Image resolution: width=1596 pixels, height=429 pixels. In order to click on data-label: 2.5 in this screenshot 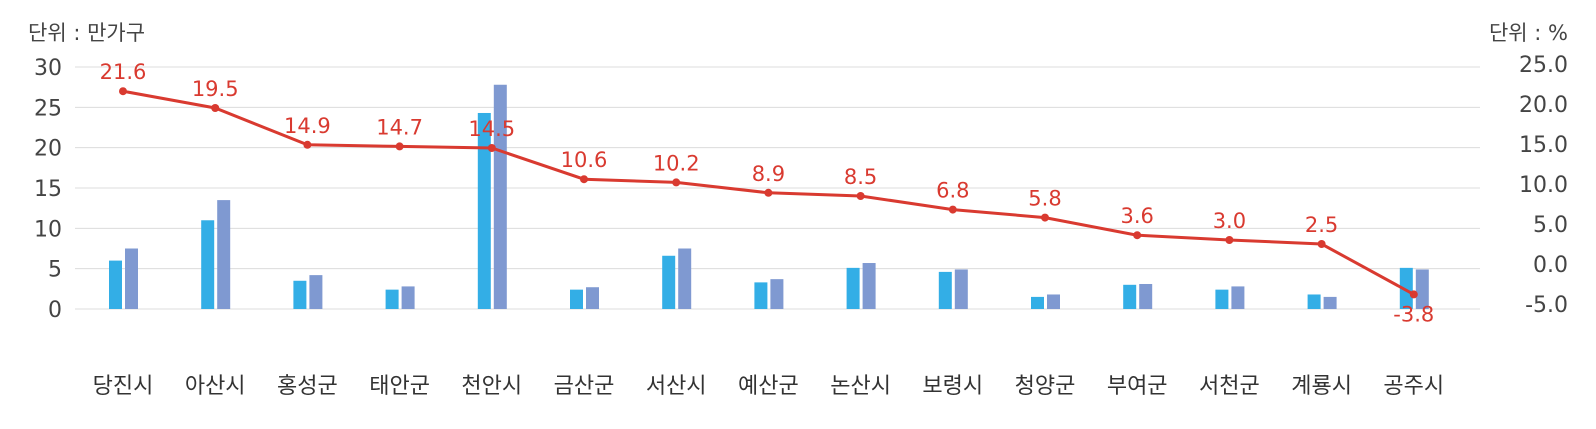, I will do `click(1321, 225)`.